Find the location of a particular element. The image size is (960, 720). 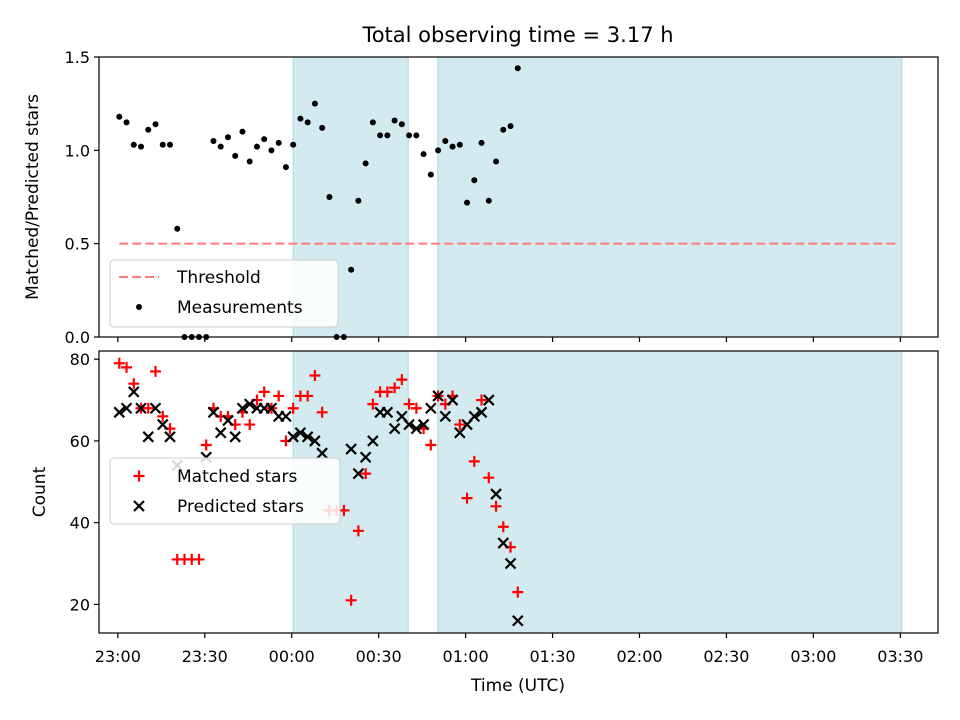

legend: Matched stars Predicted stars is located at coordinates (225, 491).